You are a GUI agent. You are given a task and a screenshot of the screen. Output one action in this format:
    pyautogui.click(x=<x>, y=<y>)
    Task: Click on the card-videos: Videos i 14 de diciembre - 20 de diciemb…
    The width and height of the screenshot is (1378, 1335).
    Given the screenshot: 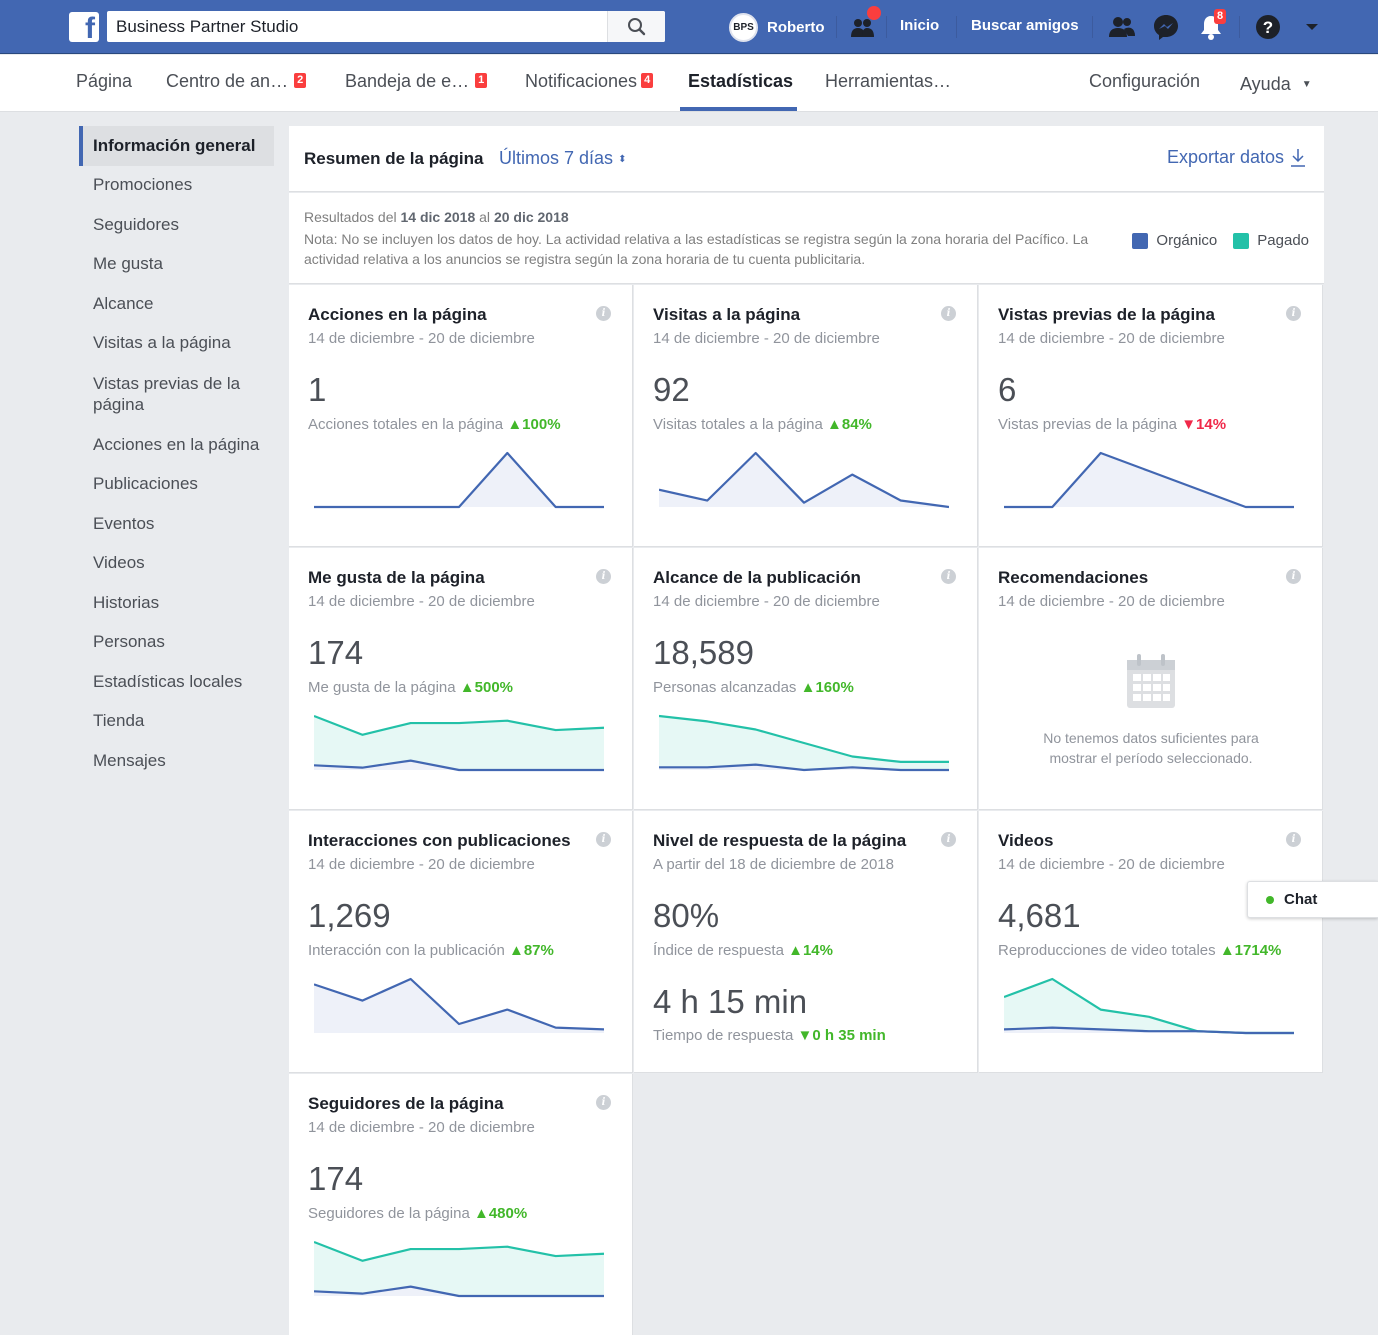 What is the action you would take?
    pyautogui.click(x=1151, y=942)
    